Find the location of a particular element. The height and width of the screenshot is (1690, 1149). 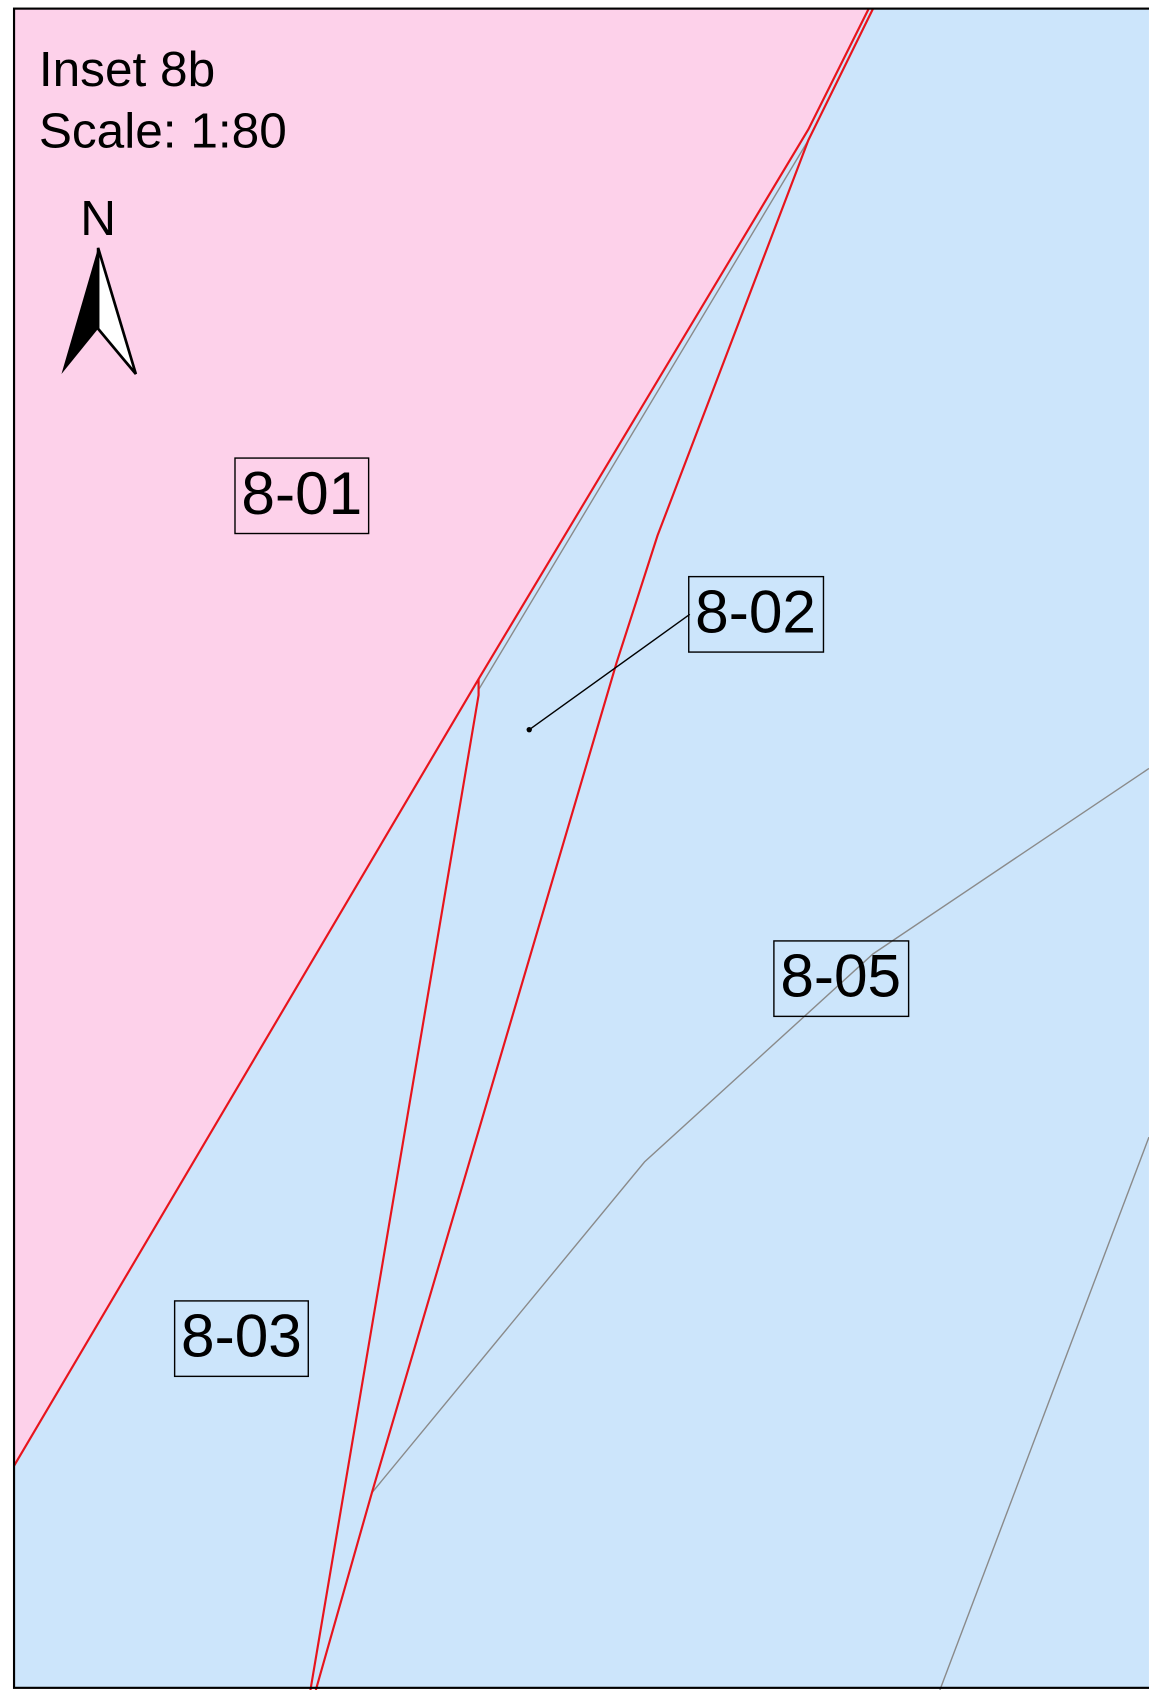

leader-dot is located at coordinates (529, 729).